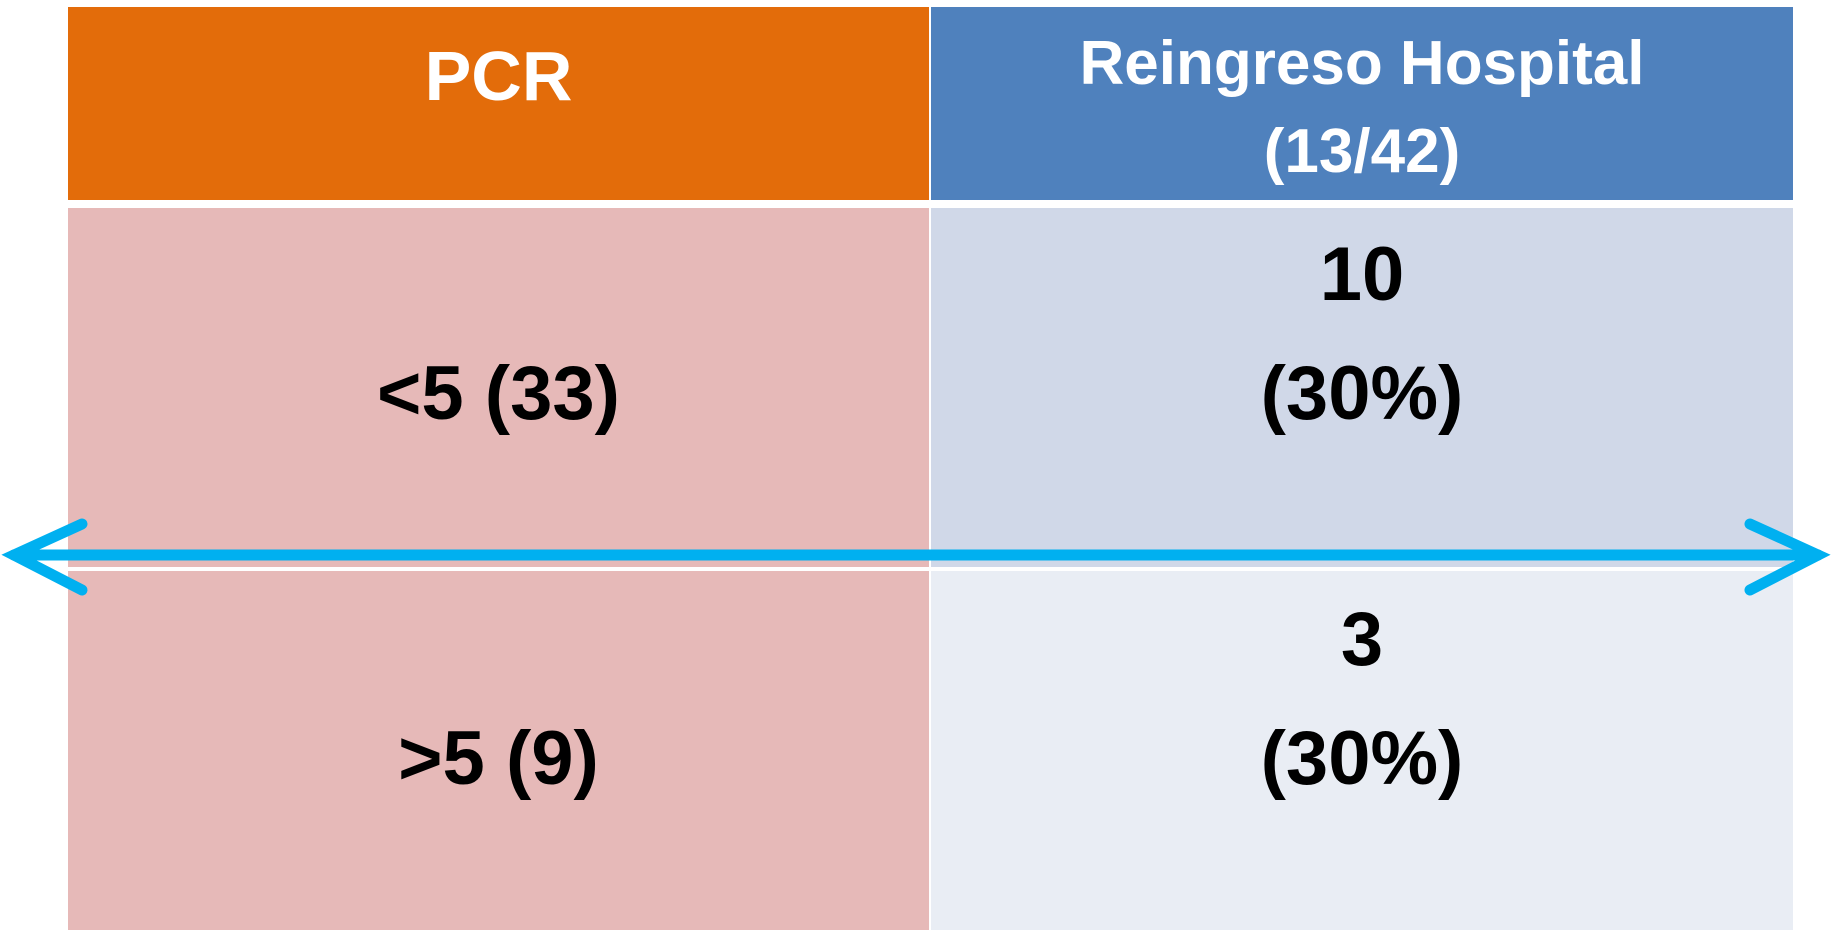 This screenshot has height=930, width=1832. What do you see at coordinates (498, 393) in the screenshot?
I see `row-label: <5 (33)` at bounding box center [498, 393].